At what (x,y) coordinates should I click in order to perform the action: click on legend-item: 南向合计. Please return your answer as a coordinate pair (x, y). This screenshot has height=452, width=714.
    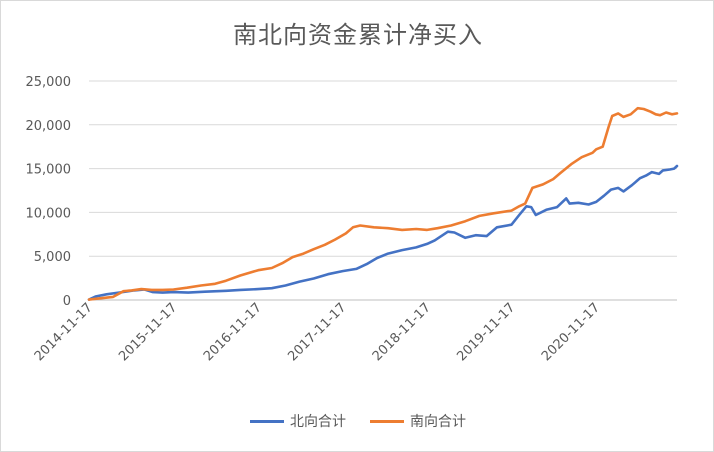
    Looking at the image, I should click on (418, 421).